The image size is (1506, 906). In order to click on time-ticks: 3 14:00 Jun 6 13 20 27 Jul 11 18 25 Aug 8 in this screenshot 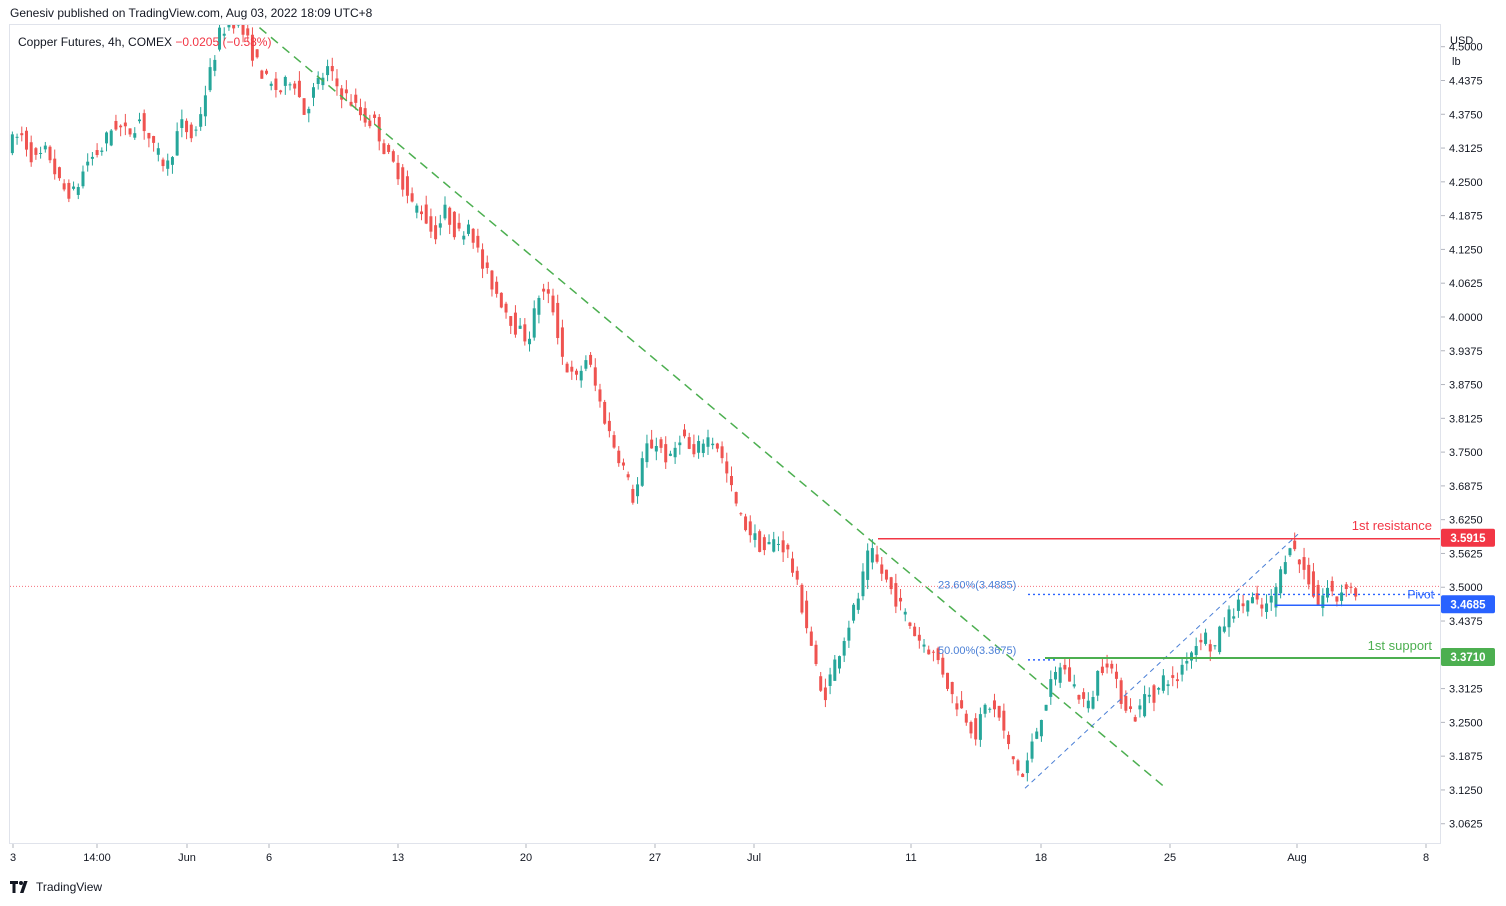, I will do `click(719, 854)`.